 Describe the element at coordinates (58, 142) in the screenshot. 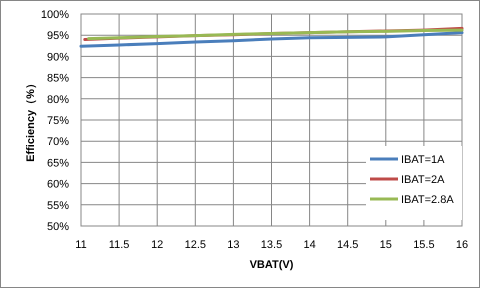

I see `y-tick-label: 70%` at that location.